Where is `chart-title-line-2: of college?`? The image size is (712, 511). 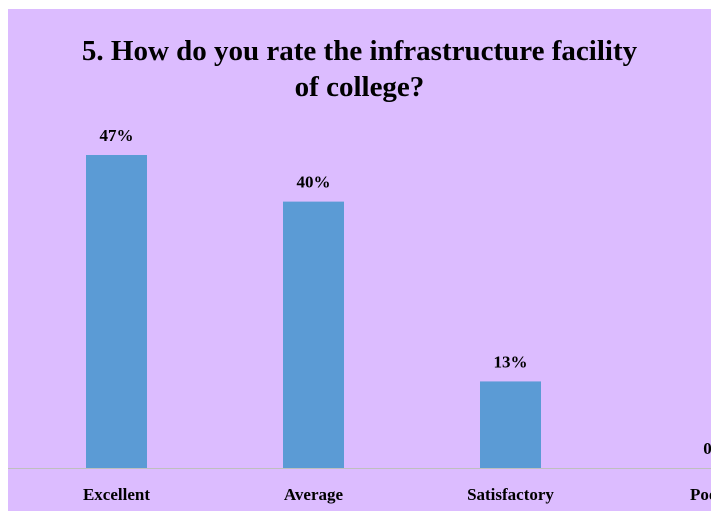 chart-title-line-2: of college? is located at coordinates (359, 87).